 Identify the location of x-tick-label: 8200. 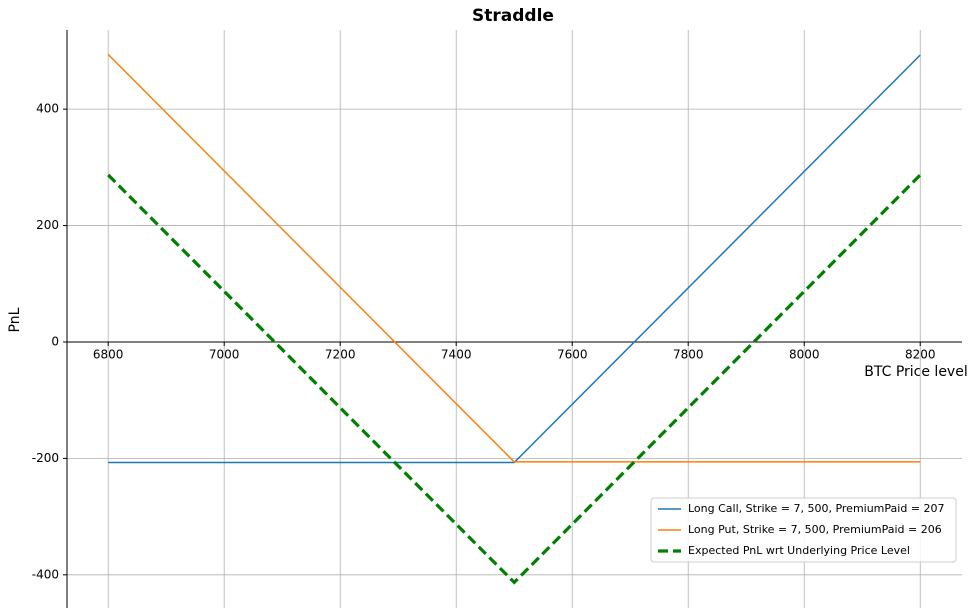
(920, 354).